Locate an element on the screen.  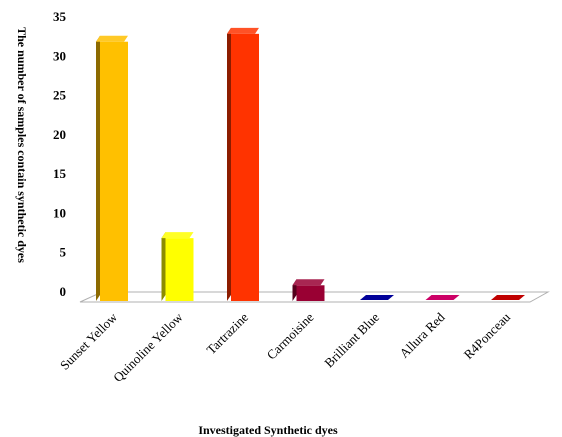
x-tick-label: R4Ponceau is located at coordinates (487, 335).